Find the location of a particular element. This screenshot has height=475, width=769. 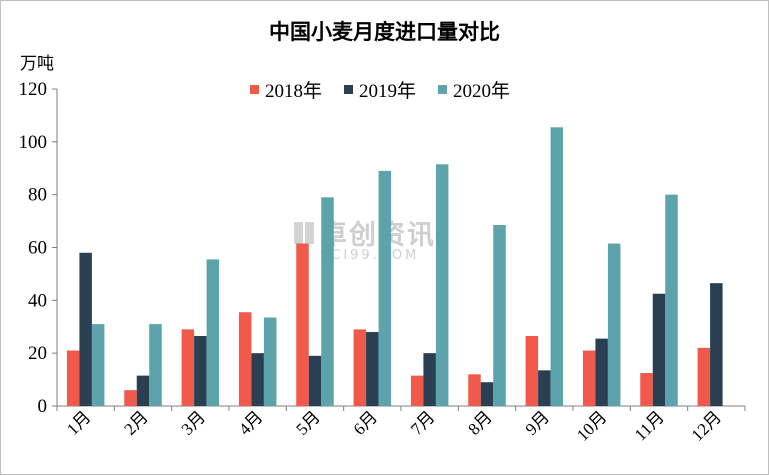

bar-2018年-5月 is located at coordinates (302, 324).